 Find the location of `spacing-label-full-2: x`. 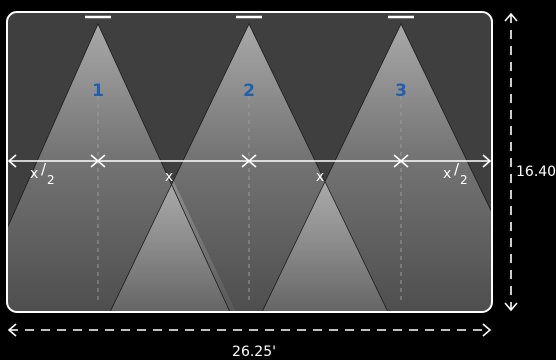

spacing-label-full-2: x is located at coordinates (320, 177).